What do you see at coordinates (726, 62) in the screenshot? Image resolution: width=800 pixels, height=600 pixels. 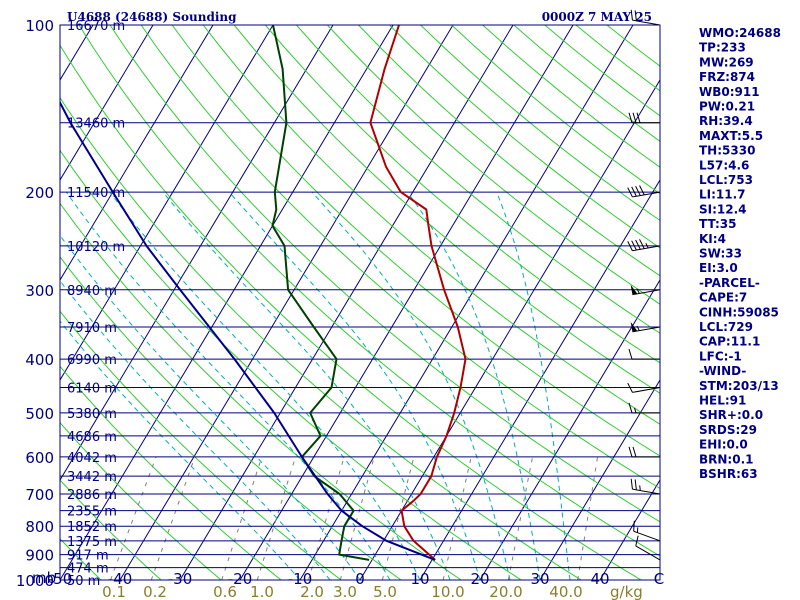 I see `sounding-parameter: MW:269` at bounding box center [726, 62].